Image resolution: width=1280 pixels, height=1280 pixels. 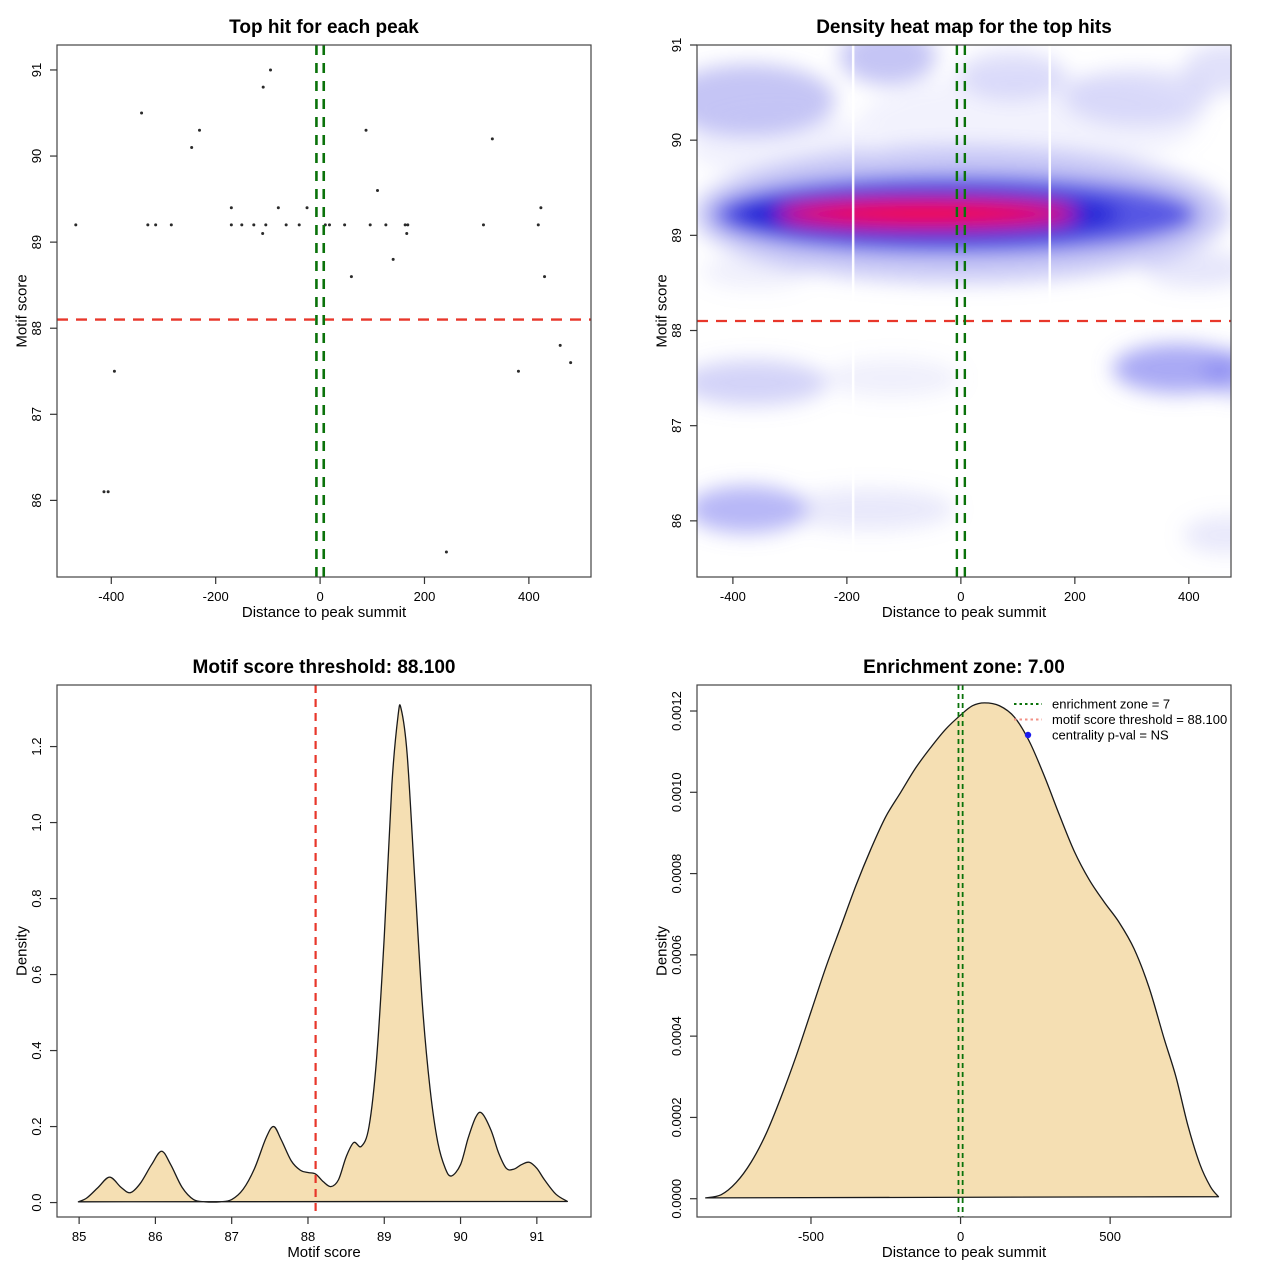 I want to click on x-tick-label: 0, so click(x=319, y=596).